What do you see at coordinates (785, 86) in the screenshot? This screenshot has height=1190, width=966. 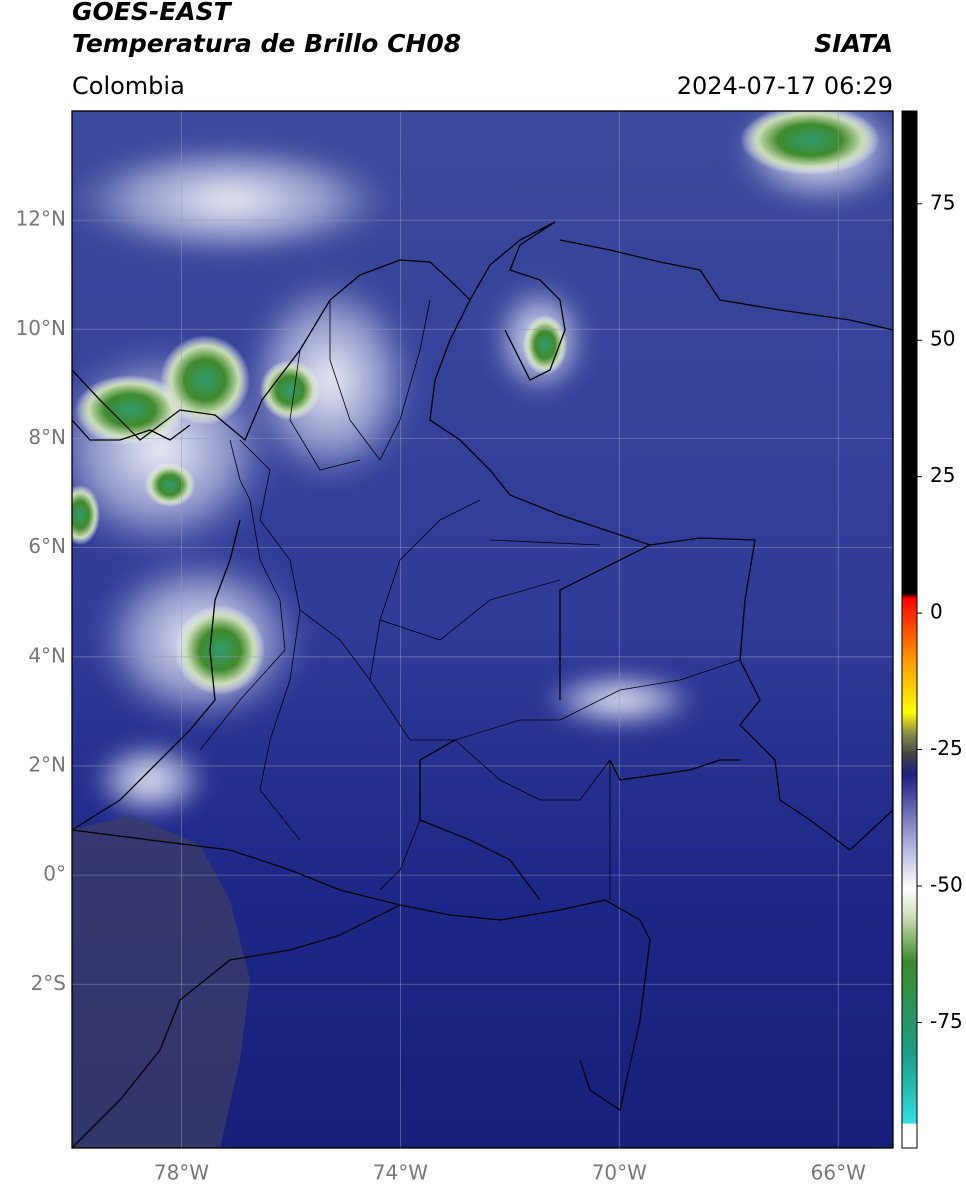 I see `datetime: 2024-07-17 06:29` at bounding box center [785, 86].